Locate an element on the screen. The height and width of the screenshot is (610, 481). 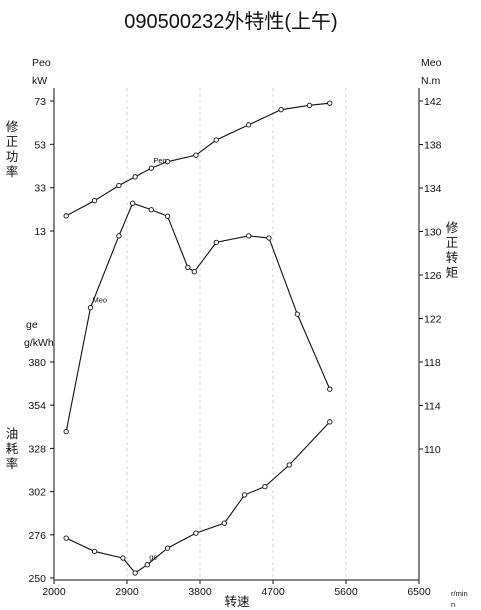
ge-tick-label: 250 is located at coordinates (37, 579).